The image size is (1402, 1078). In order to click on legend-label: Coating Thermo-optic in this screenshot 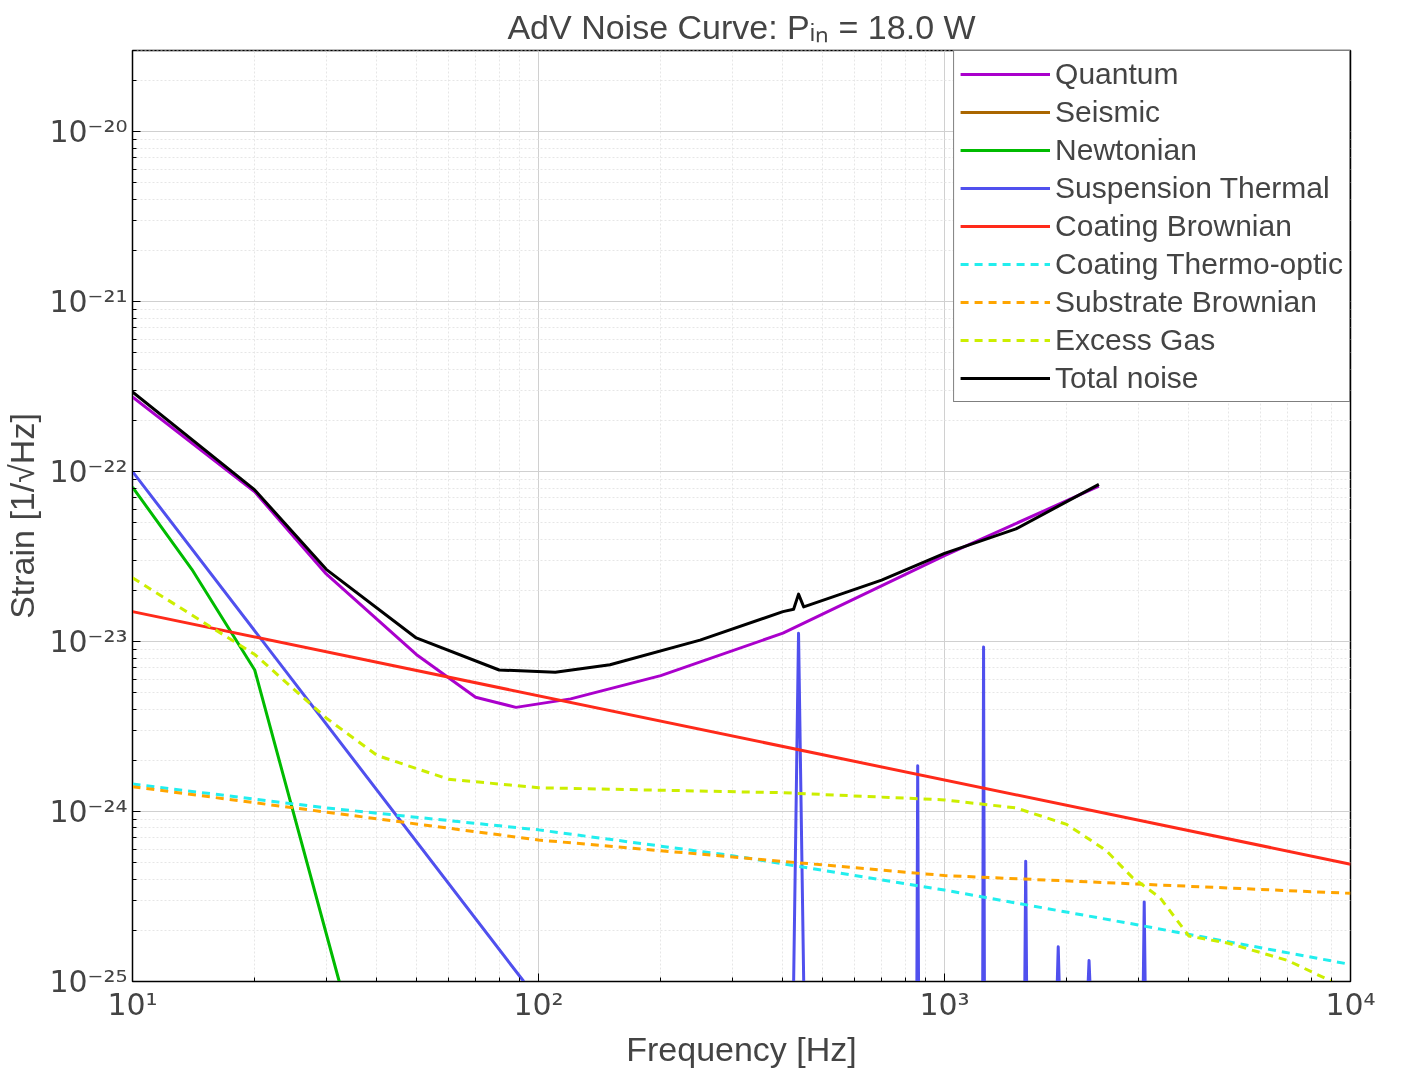, I will do `click(1199, 264)`.